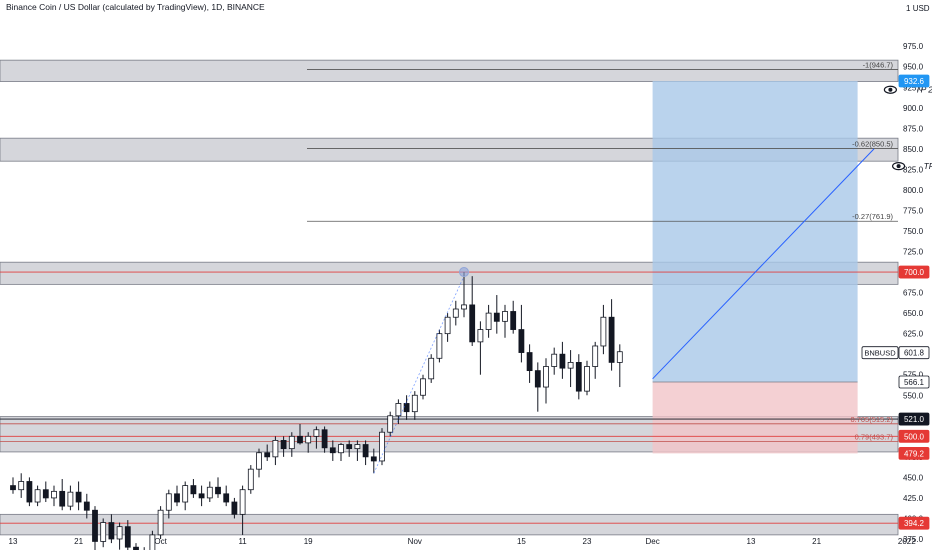 The height and width of the screenshot is (550, 932). I want to click on y-tick-825: 825.0, so click(913, 169).